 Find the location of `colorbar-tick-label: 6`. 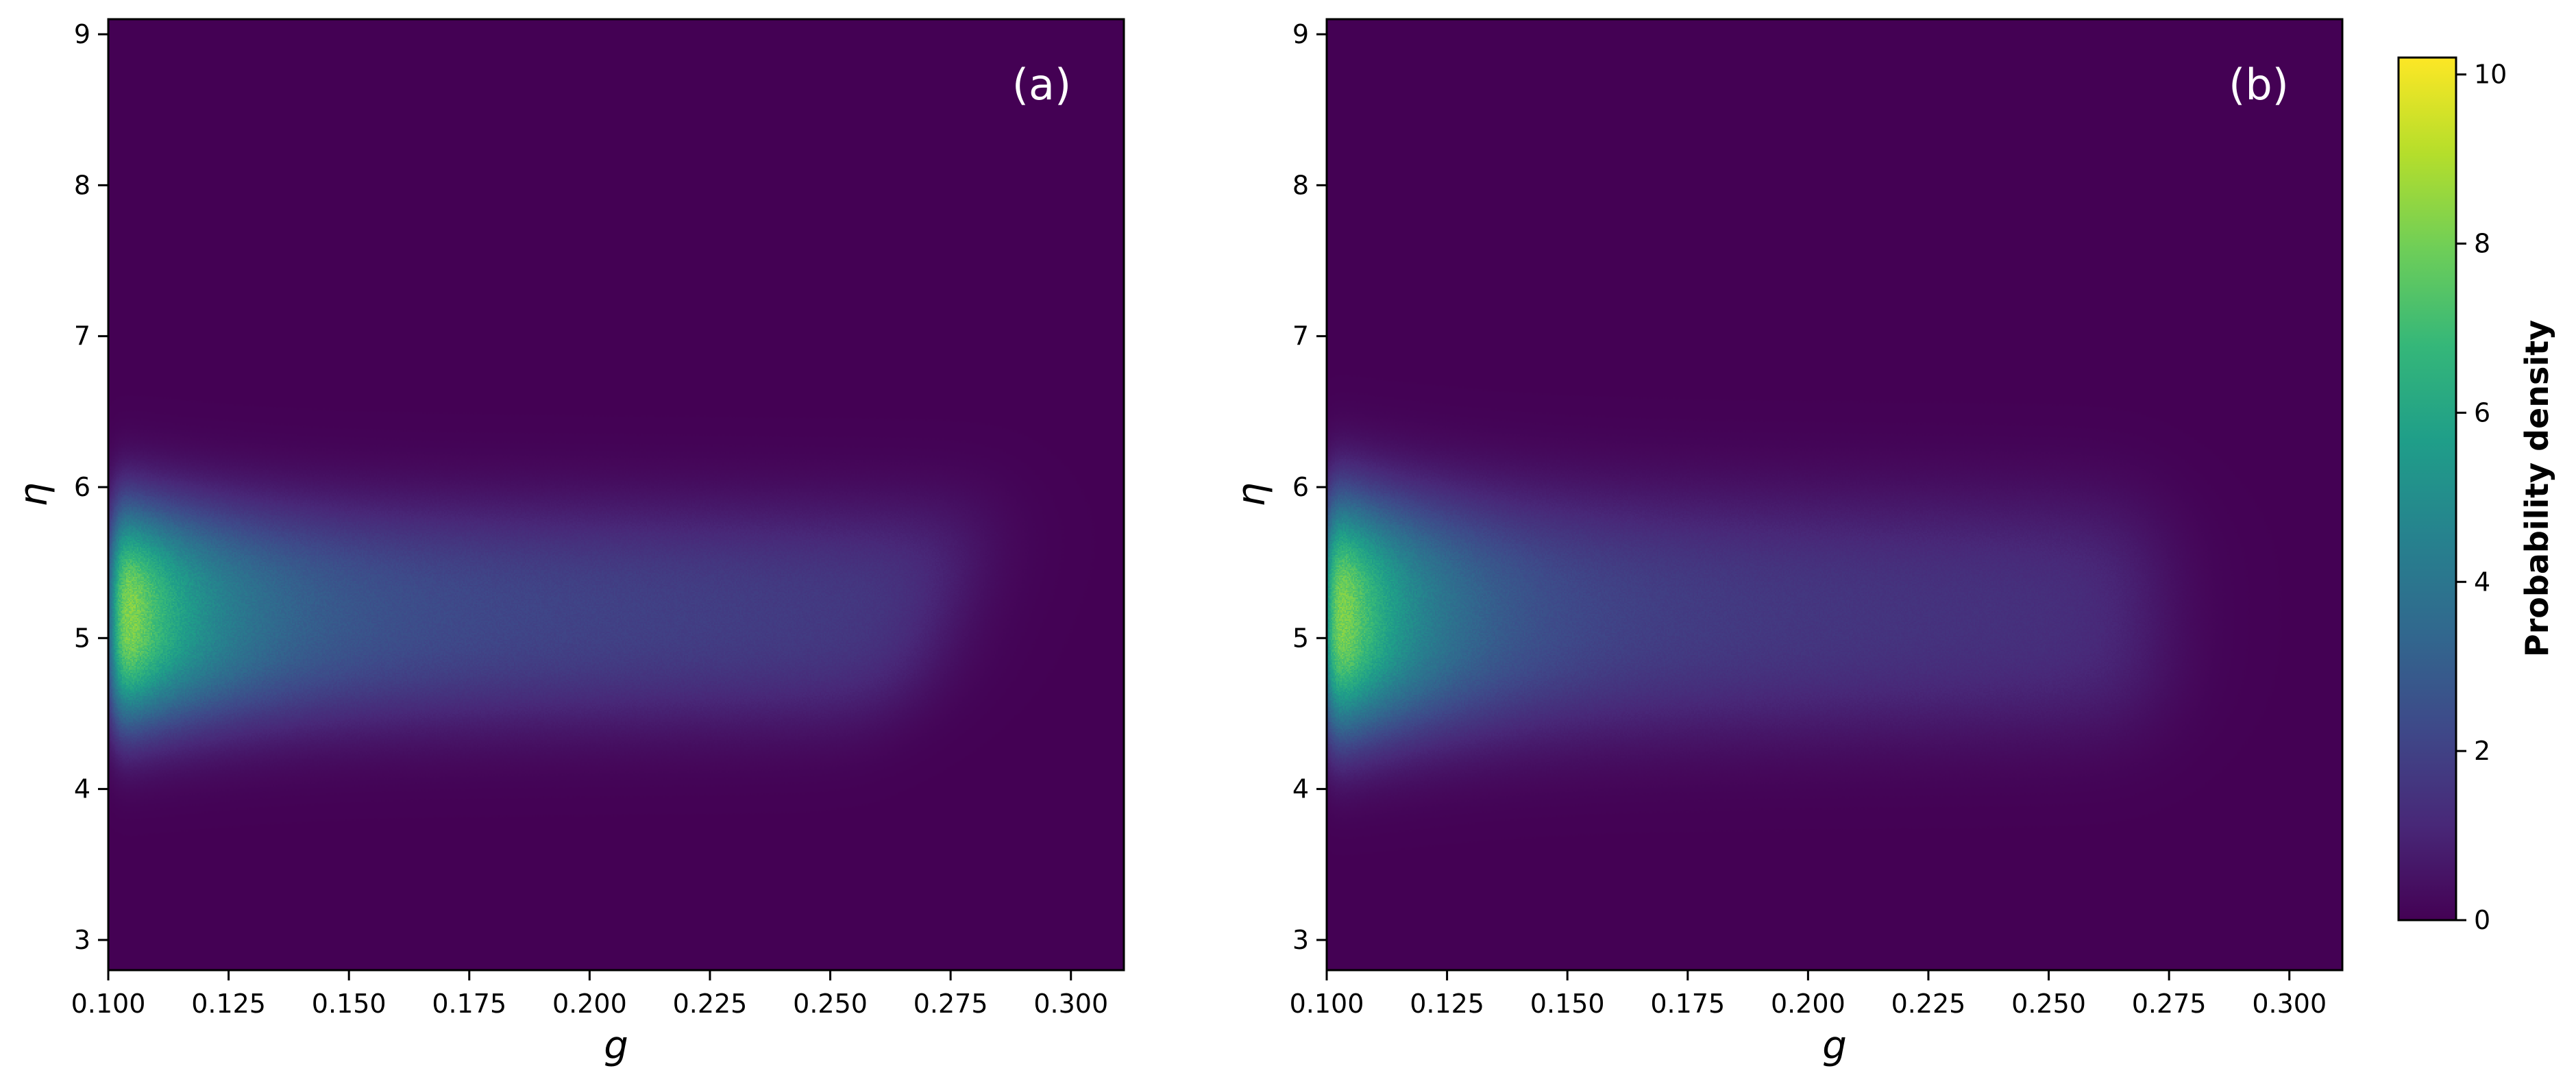

colorbar-tick-label: 6 is located at coordinates (2482, 412).